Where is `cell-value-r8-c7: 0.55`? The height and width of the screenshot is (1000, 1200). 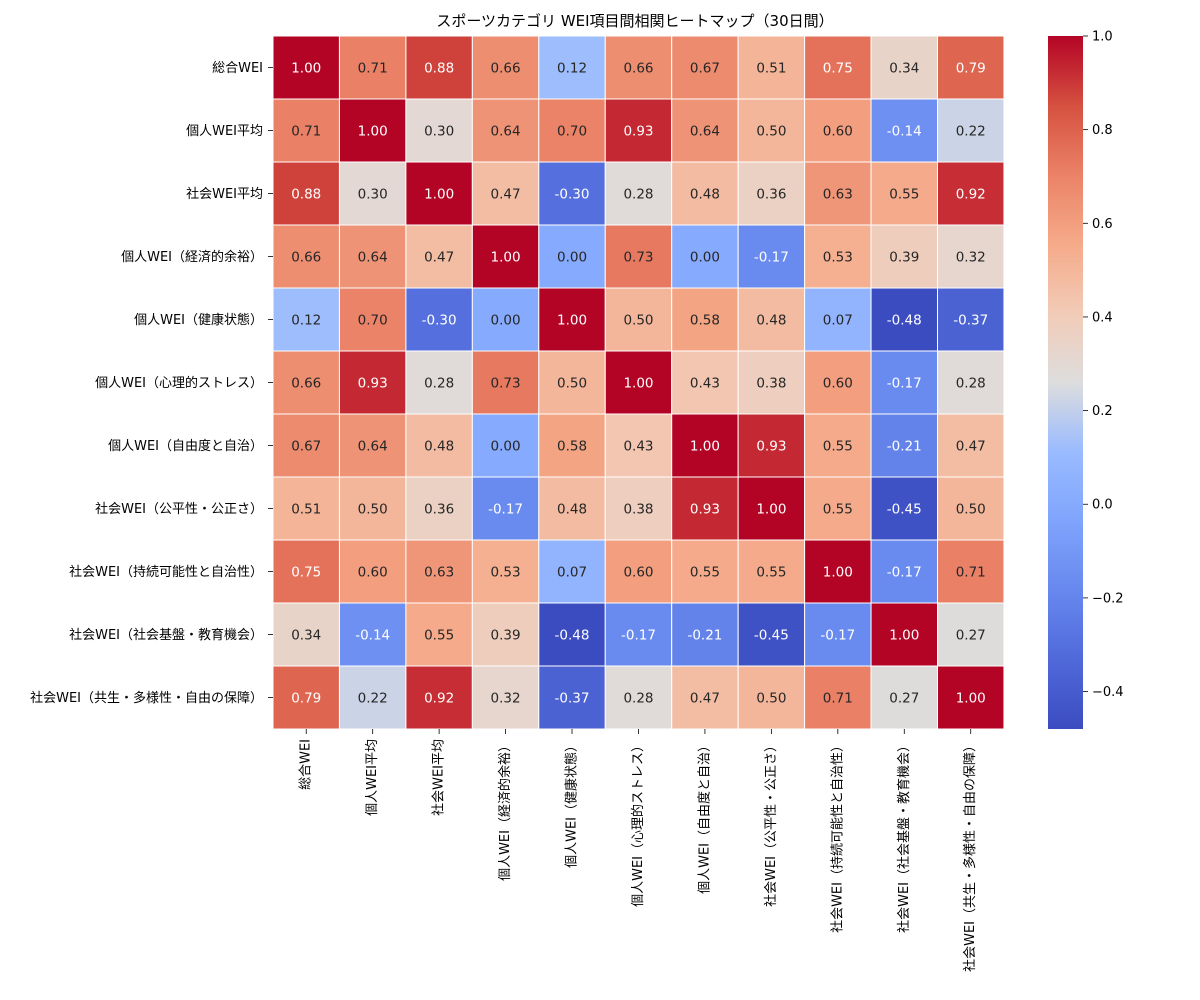 cell-value-r8-c7: 0.55 is located at coordinates (771, 573).